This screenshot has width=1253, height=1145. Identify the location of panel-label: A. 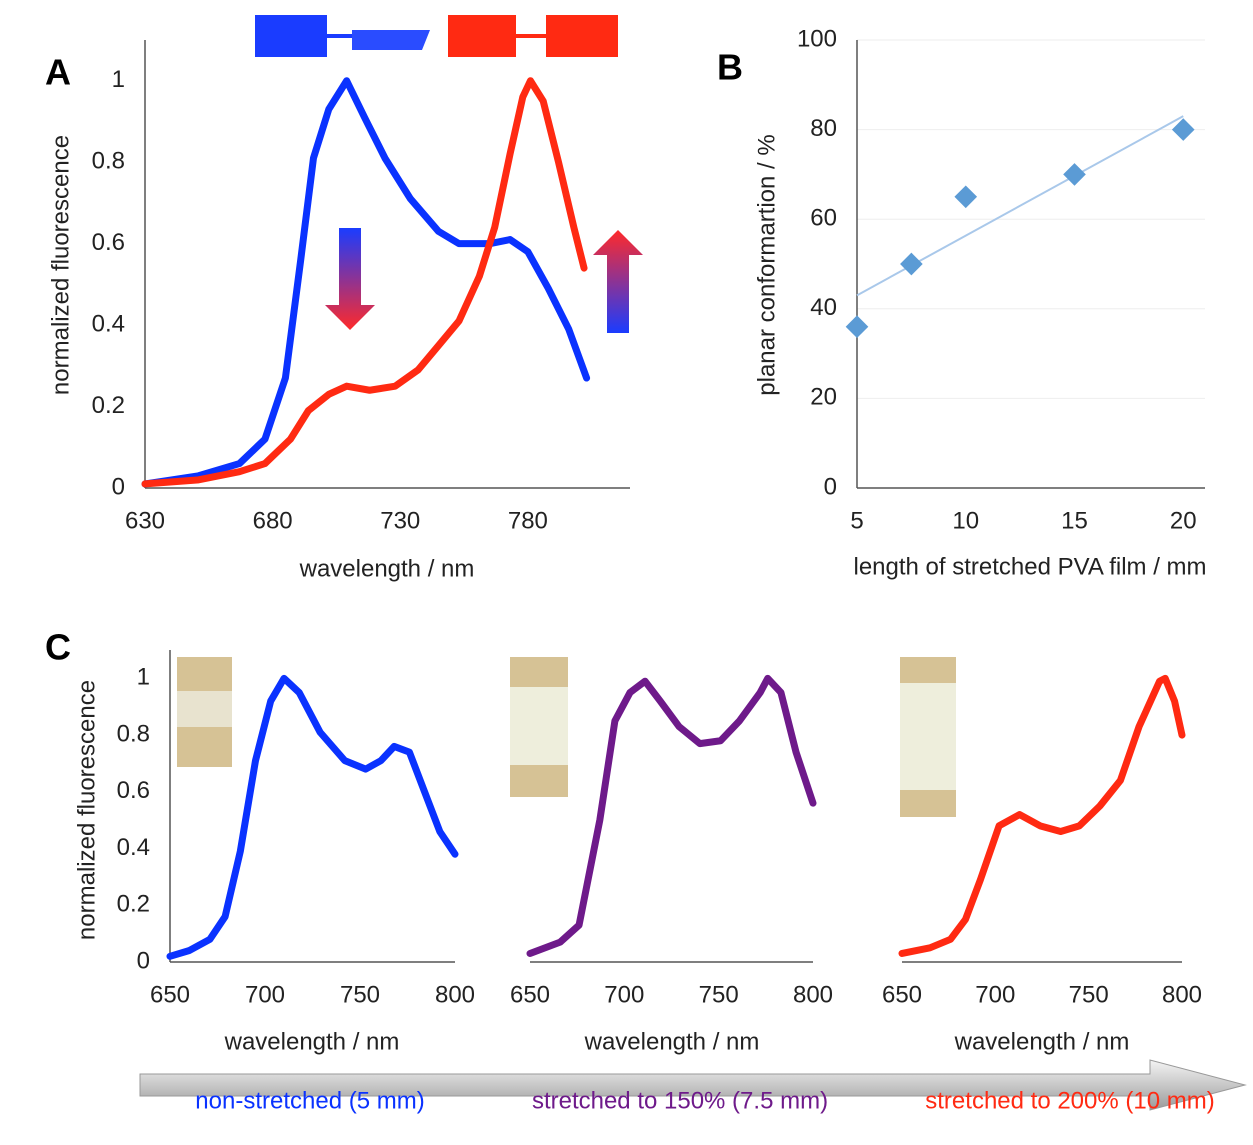
(58, 72).